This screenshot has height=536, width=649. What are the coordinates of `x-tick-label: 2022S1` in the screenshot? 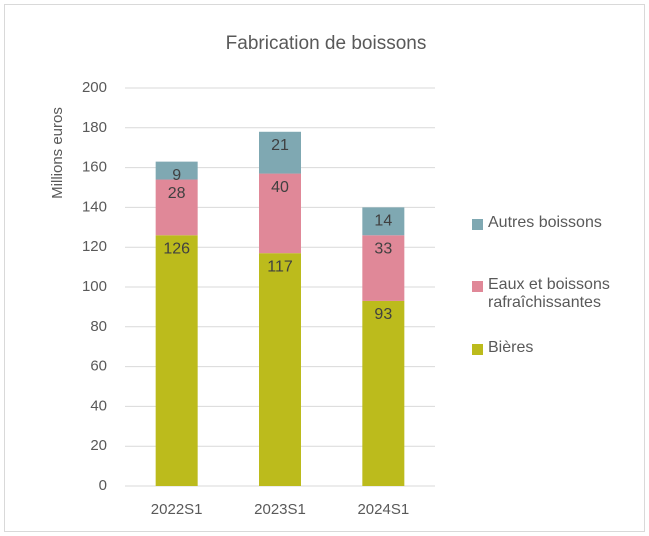 It's located at (177, 509).